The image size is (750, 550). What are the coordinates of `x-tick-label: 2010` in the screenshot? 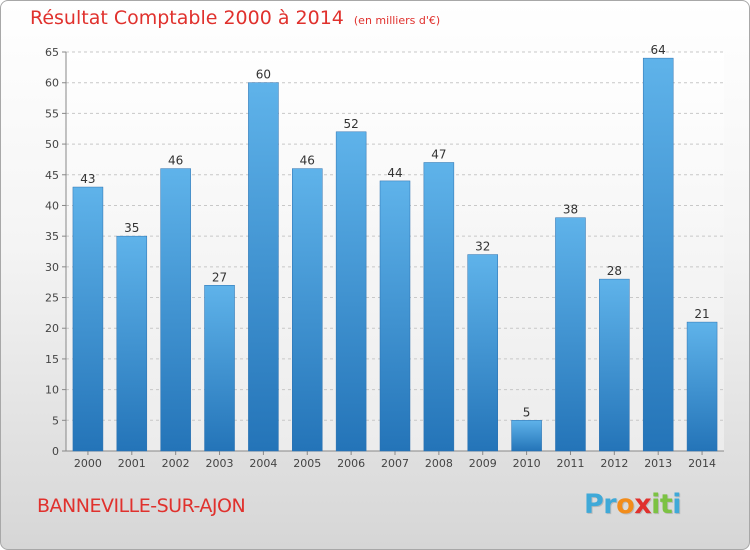 It's located at (527, 463).